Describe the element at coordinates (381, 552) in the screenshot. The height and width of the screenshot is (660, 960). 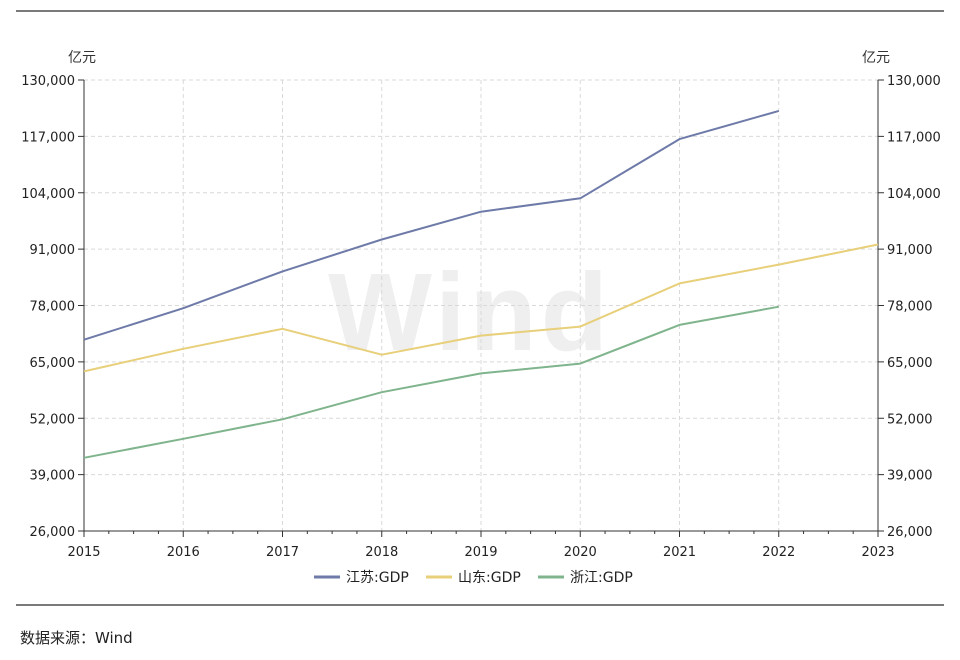
I see `x-tick-label: 2018` at that location.